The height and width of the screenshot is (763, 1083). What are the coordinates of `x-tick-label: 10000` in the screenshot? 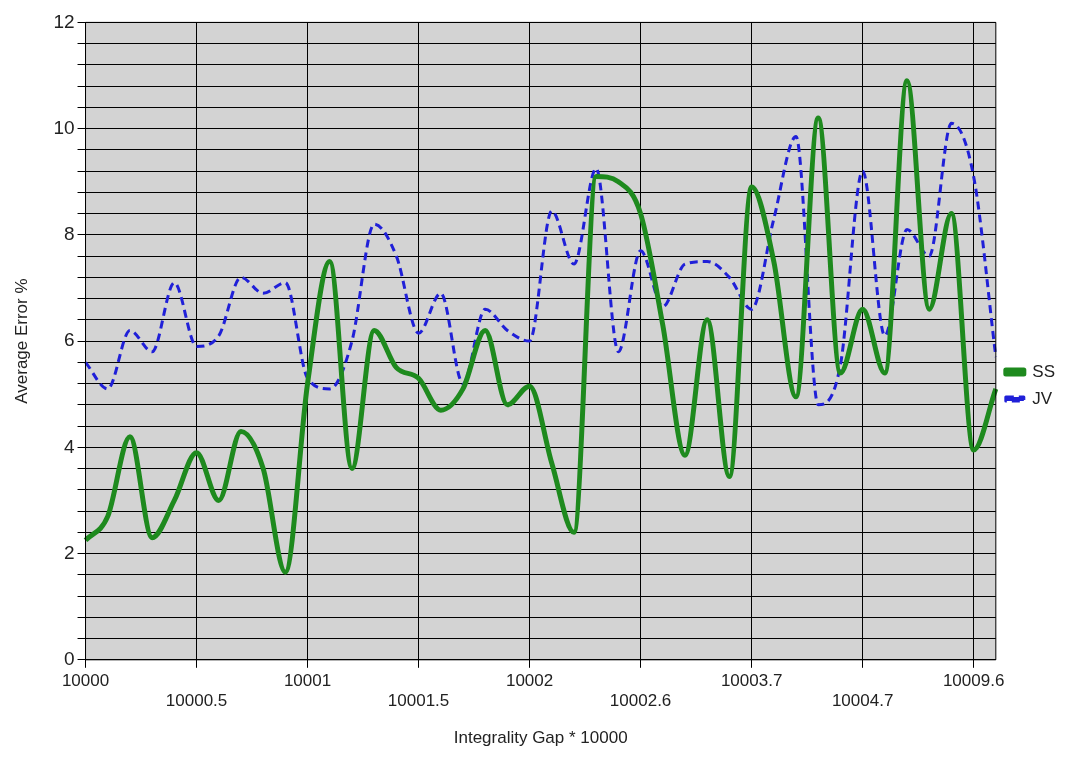 It's located at (85, 680).